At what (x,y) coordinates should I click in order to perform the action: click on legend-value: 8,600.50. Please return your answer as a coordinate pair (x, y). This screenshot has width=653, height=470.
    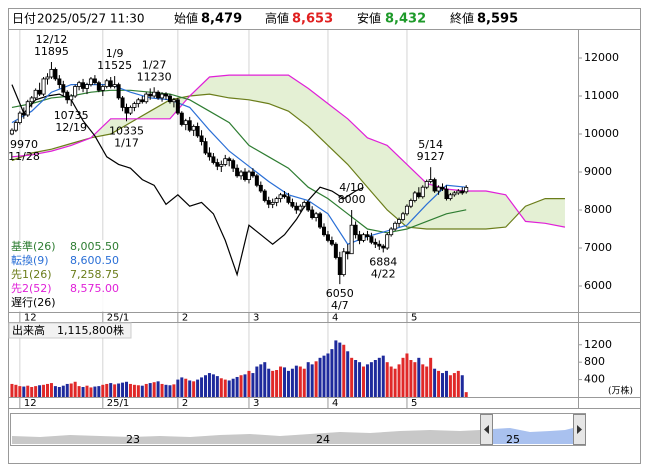
    Looking at the image, I should click on (94, 260).